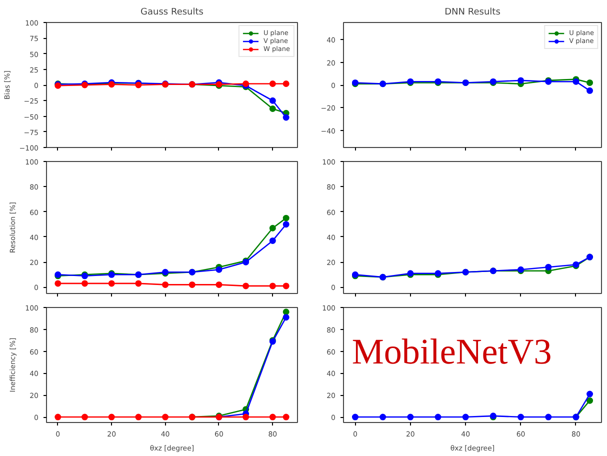 The width and height of the screenshot is (607, 456). What do you see at coordinates (472, 13) in the screenshot?
I see `chart-title: DNN Results` at bounding box center [472, 13].